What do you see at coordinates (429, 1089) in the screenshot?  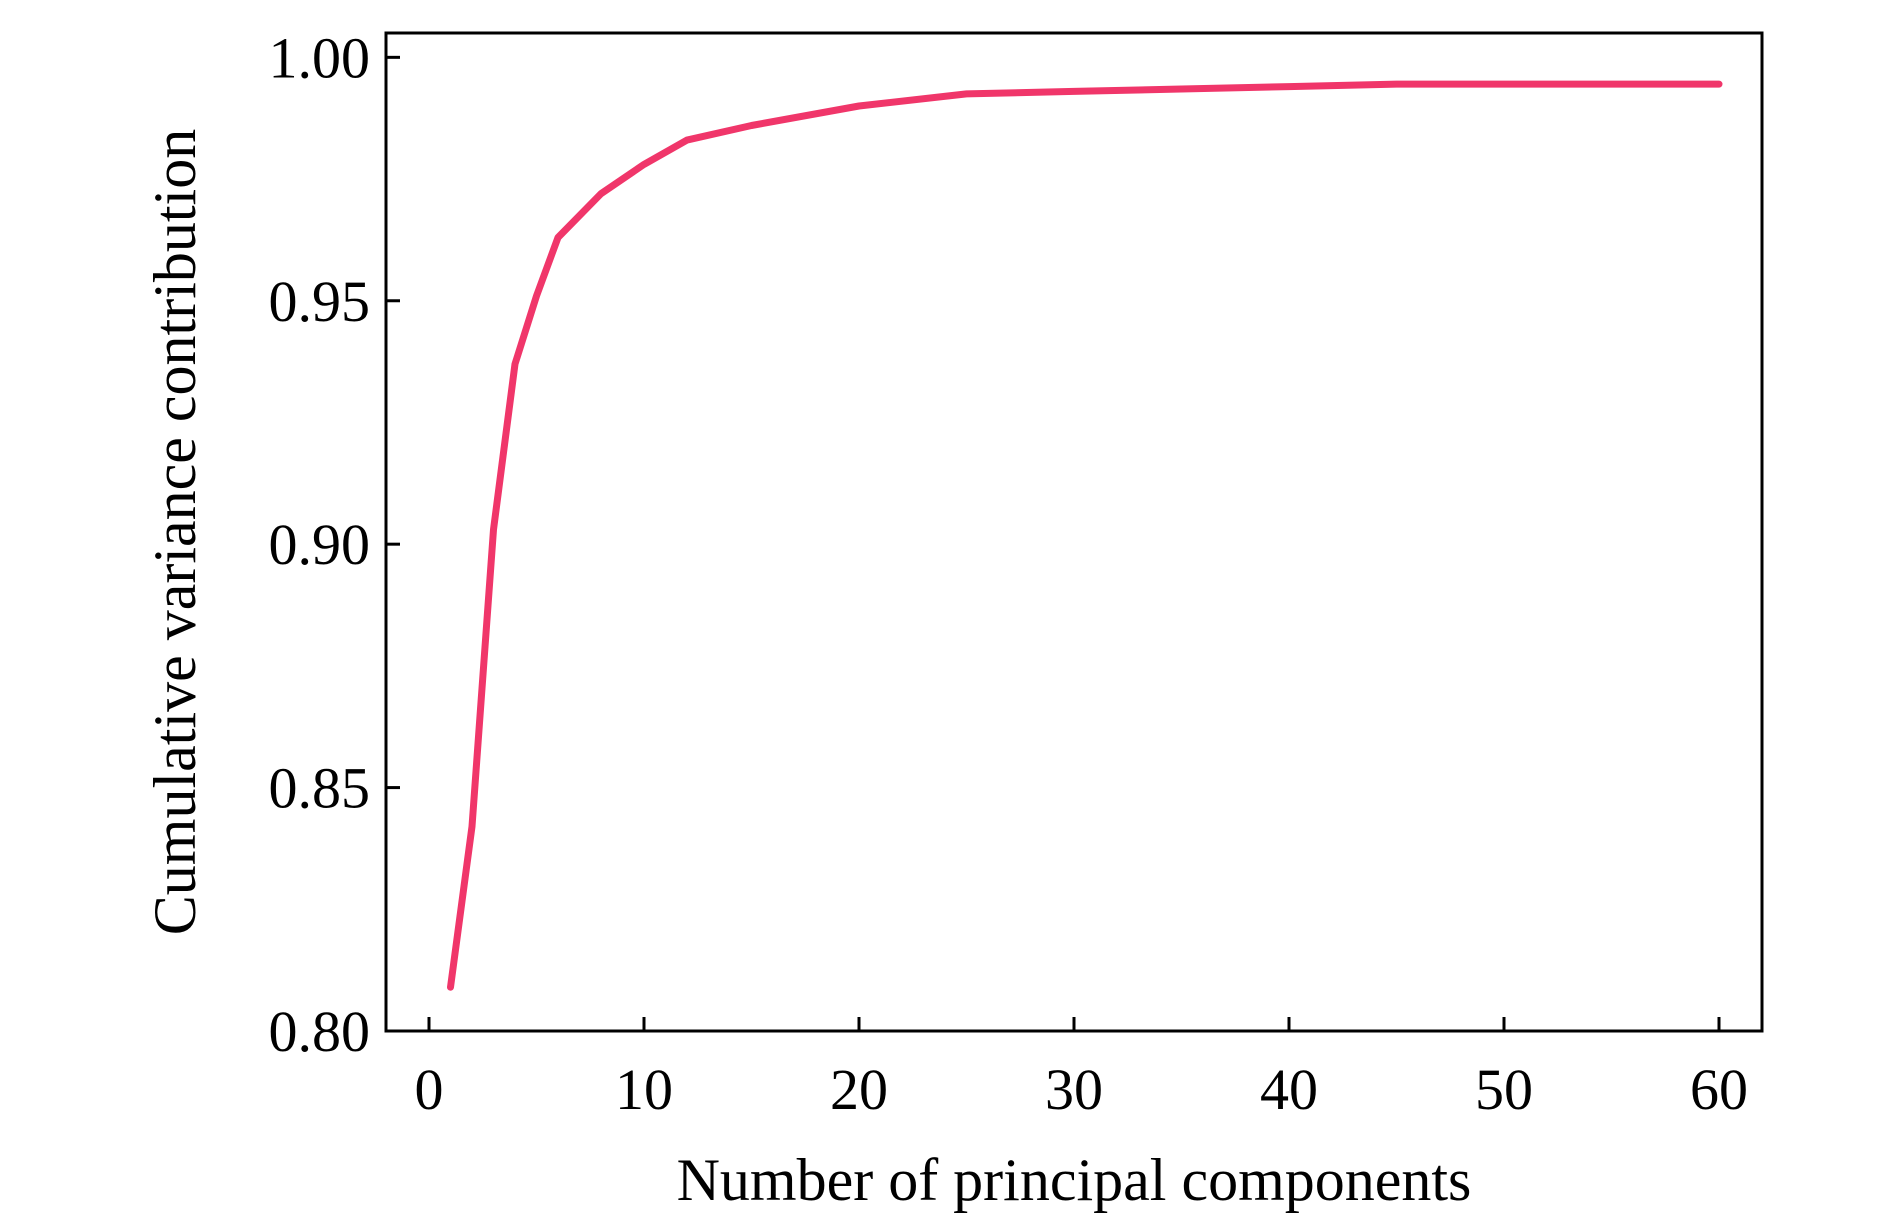 I see `x-tick-label: 0` at bounding box center [429, 1089].